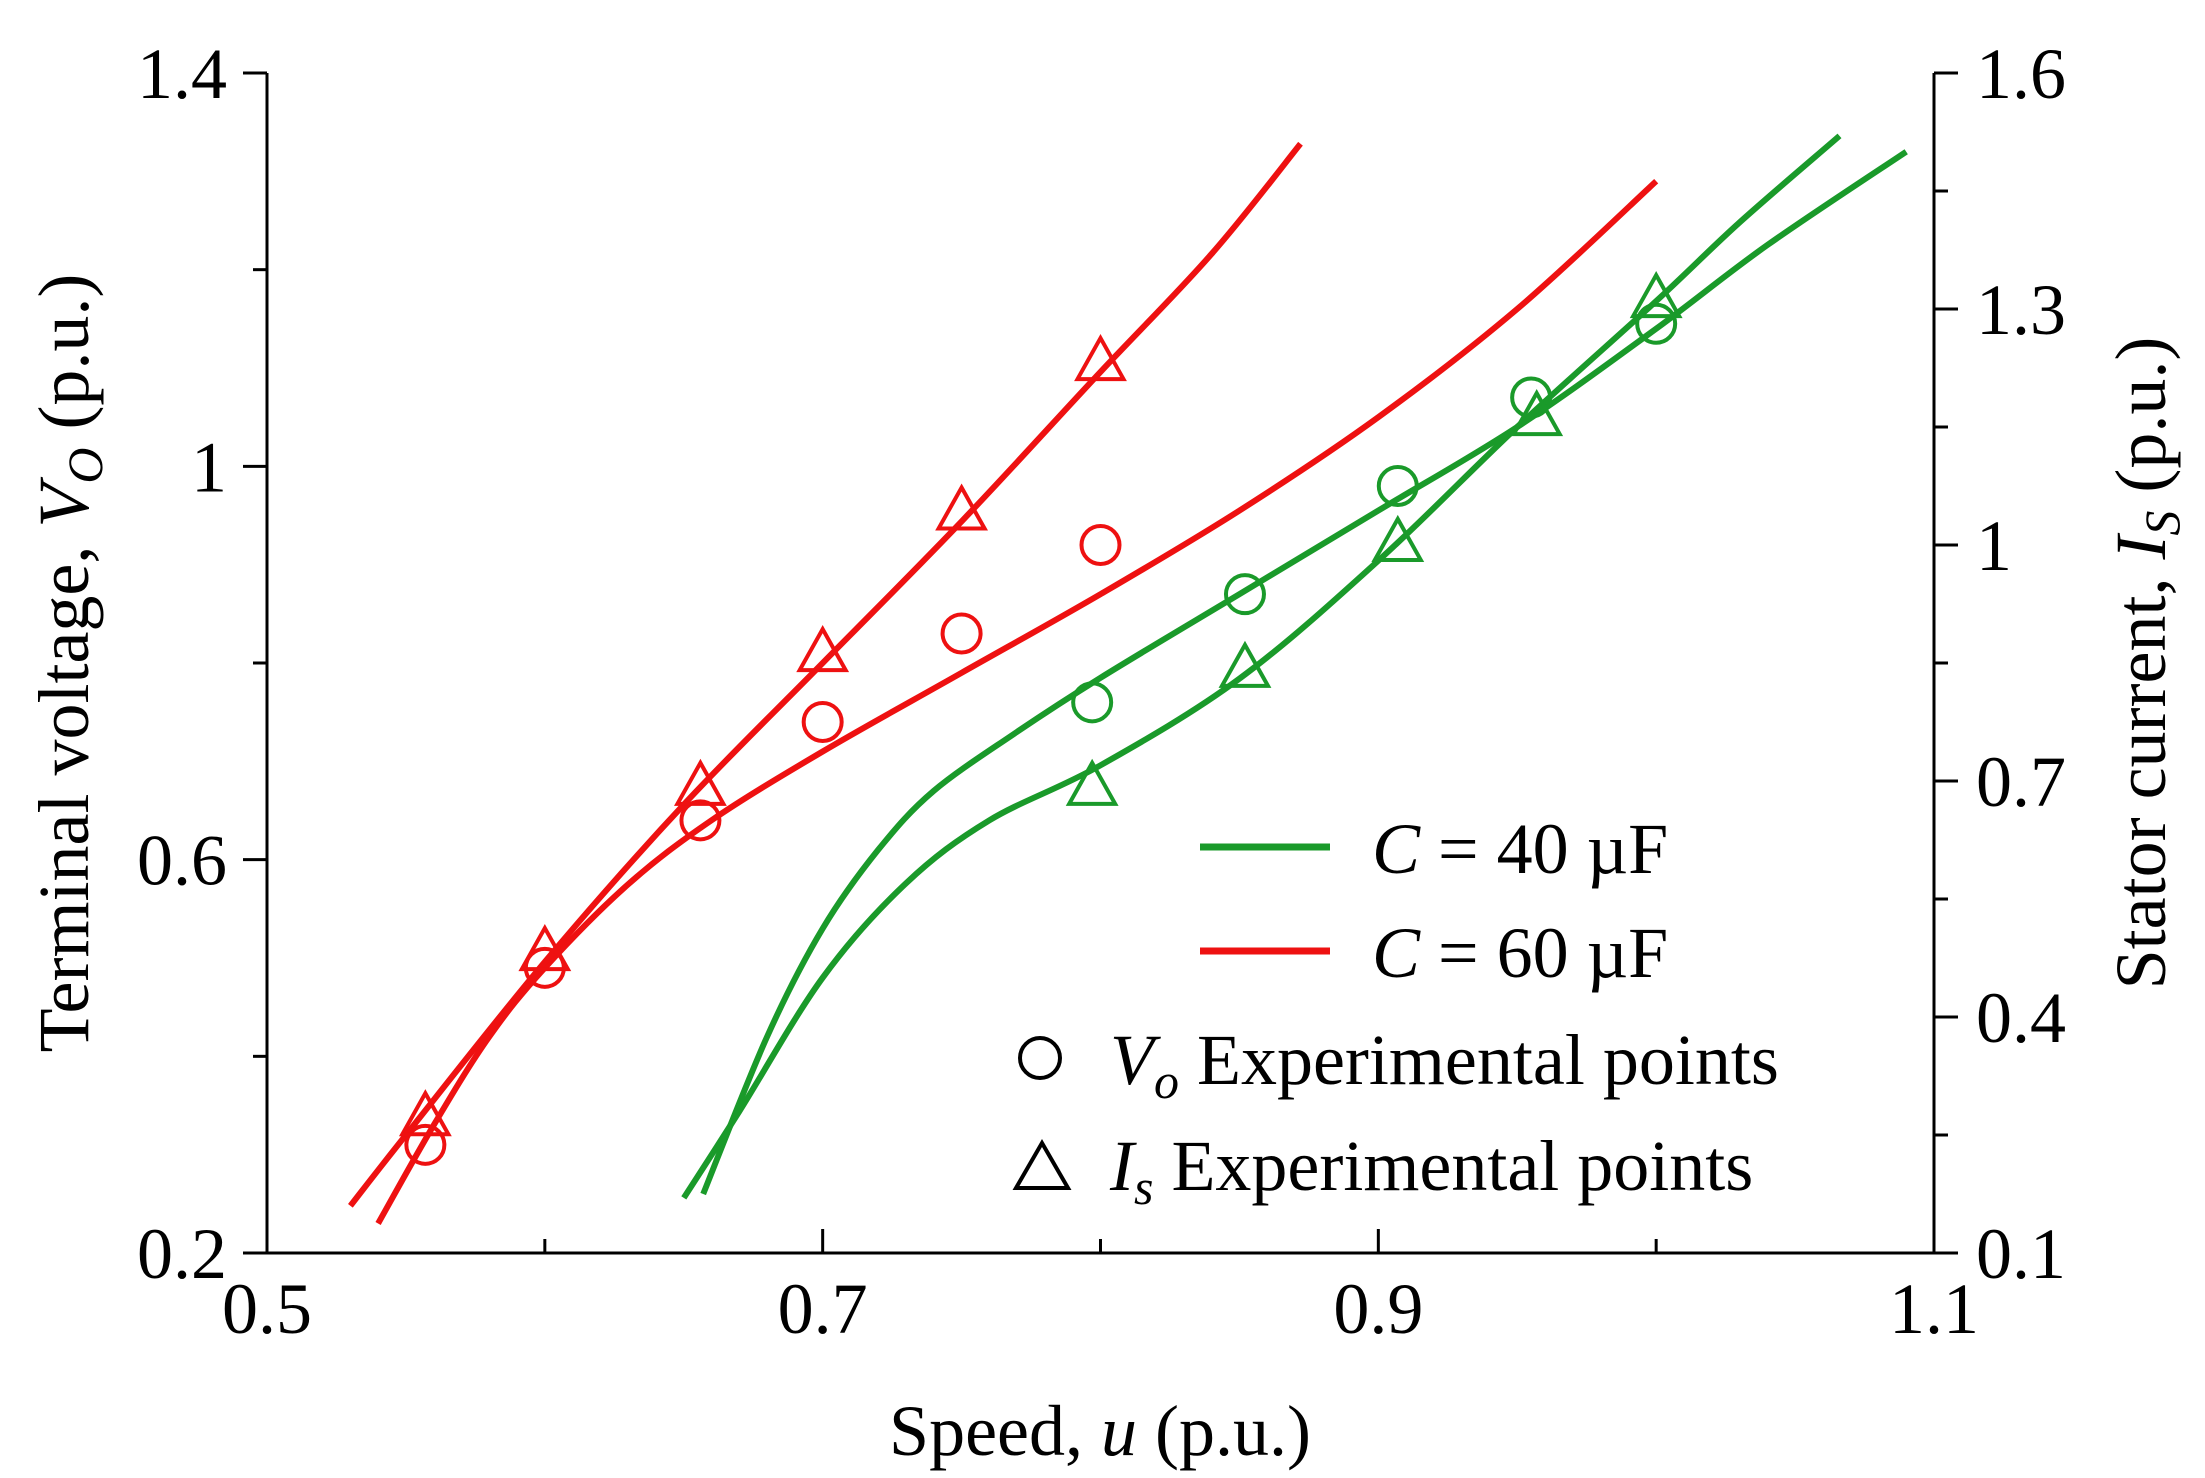  Describe the element at coordinates (1431, 1170) in the screenshot. I see `legend-label-is-experimental: Is Experimental points` at that location.